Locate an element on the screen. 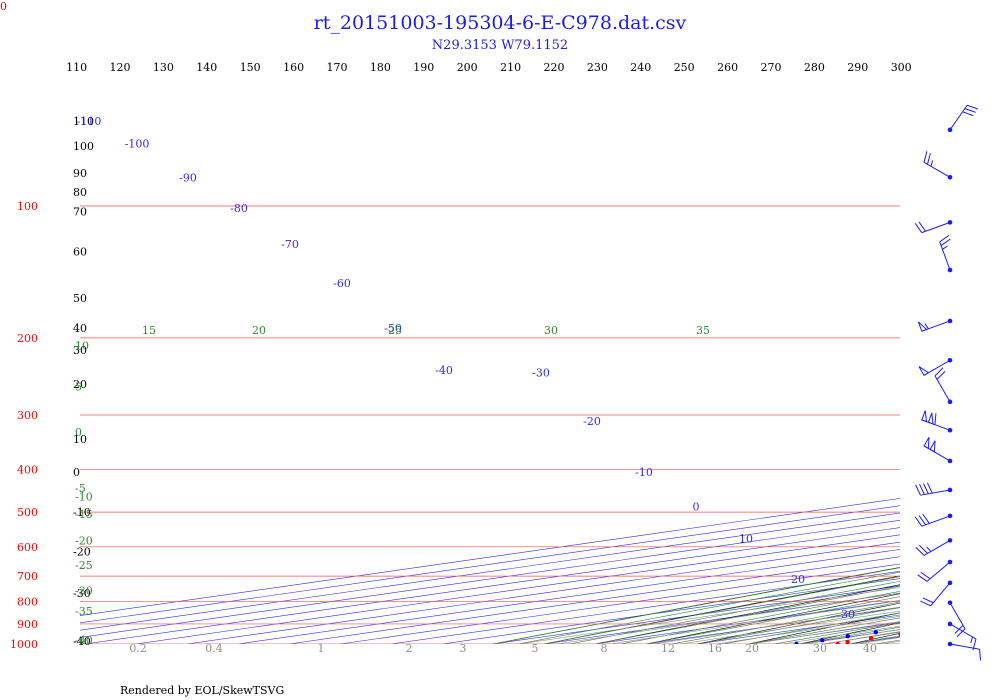  moist-adiabat-label: 5 is located at coordinates (78, 386).